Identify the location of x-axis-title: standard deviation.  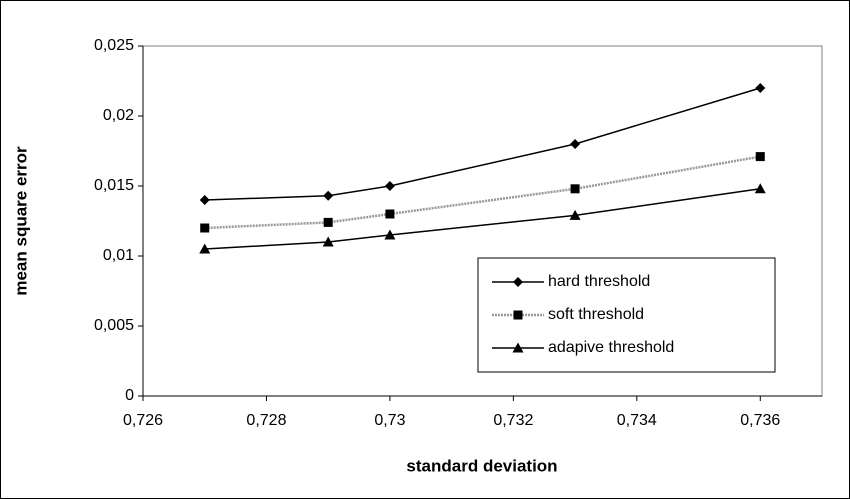
(481, 465).